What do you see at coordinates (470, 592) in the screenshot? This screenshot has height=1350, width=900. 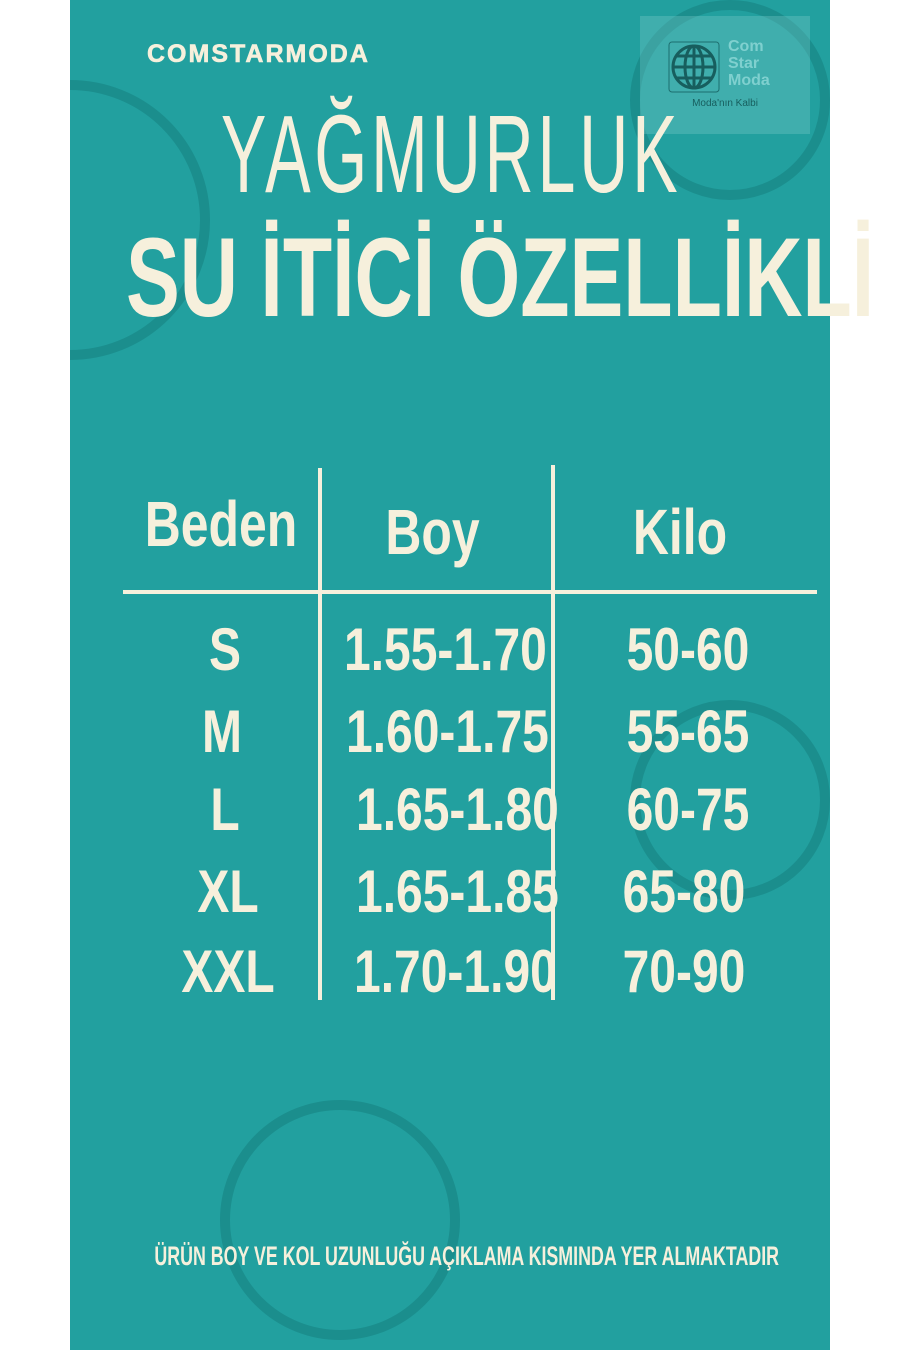 I see `header-divider` at bounding box center [470, 592].